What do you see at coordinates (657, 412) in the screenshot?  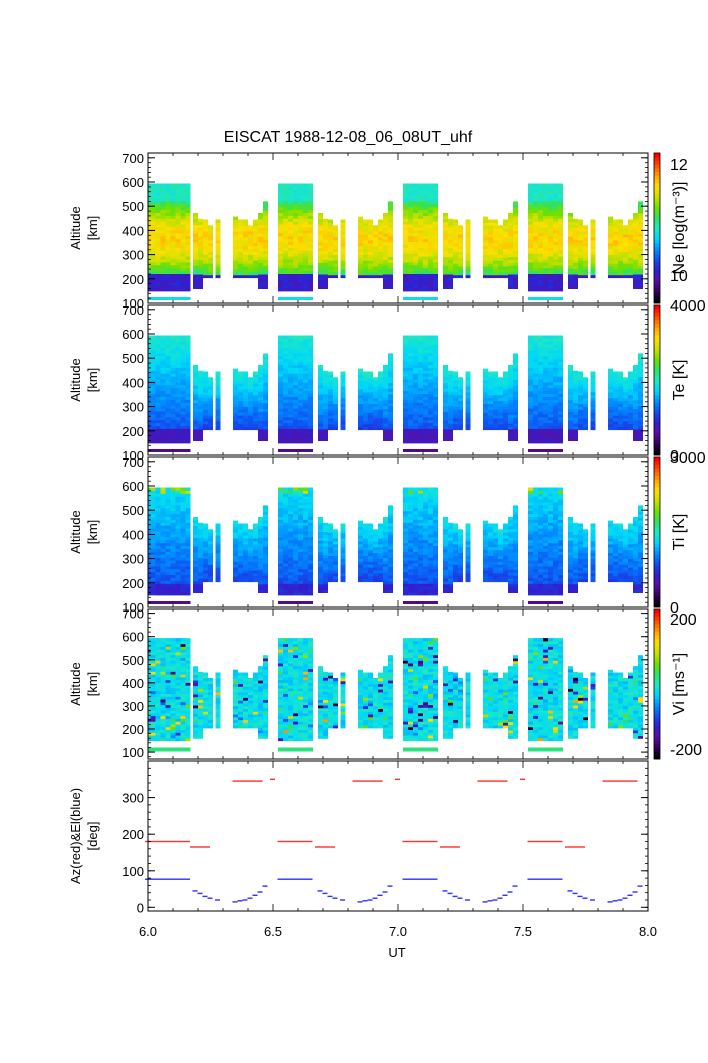 I see `colorbar-segment` at bounding box center [657, 412].